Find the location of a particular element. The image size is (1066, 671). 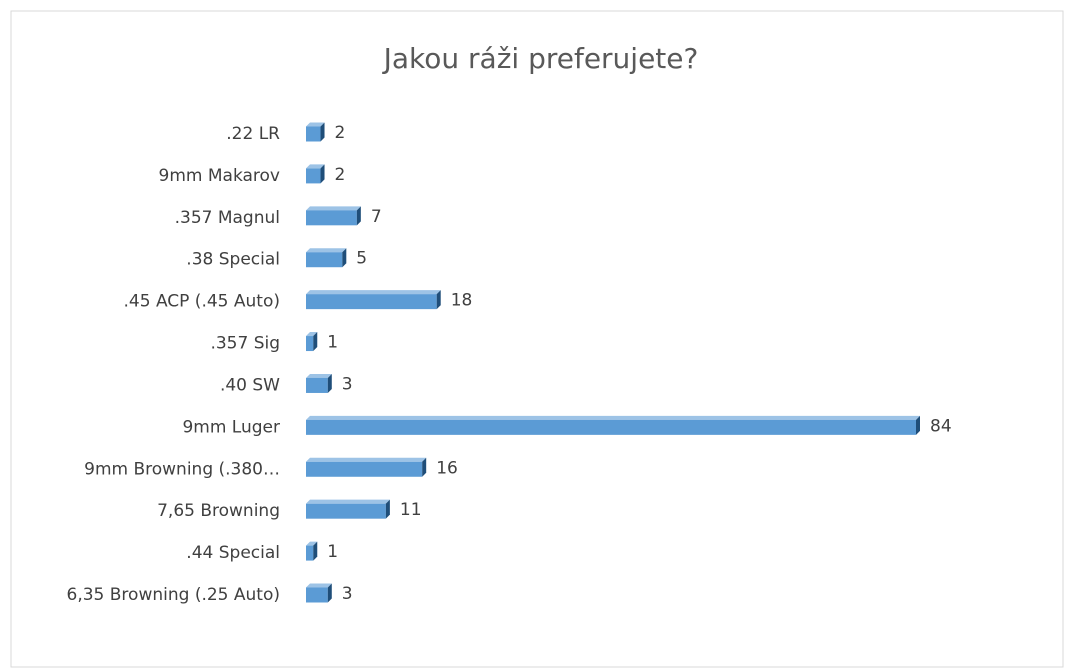

data-label: 5 is located at coordinates (361, 259).